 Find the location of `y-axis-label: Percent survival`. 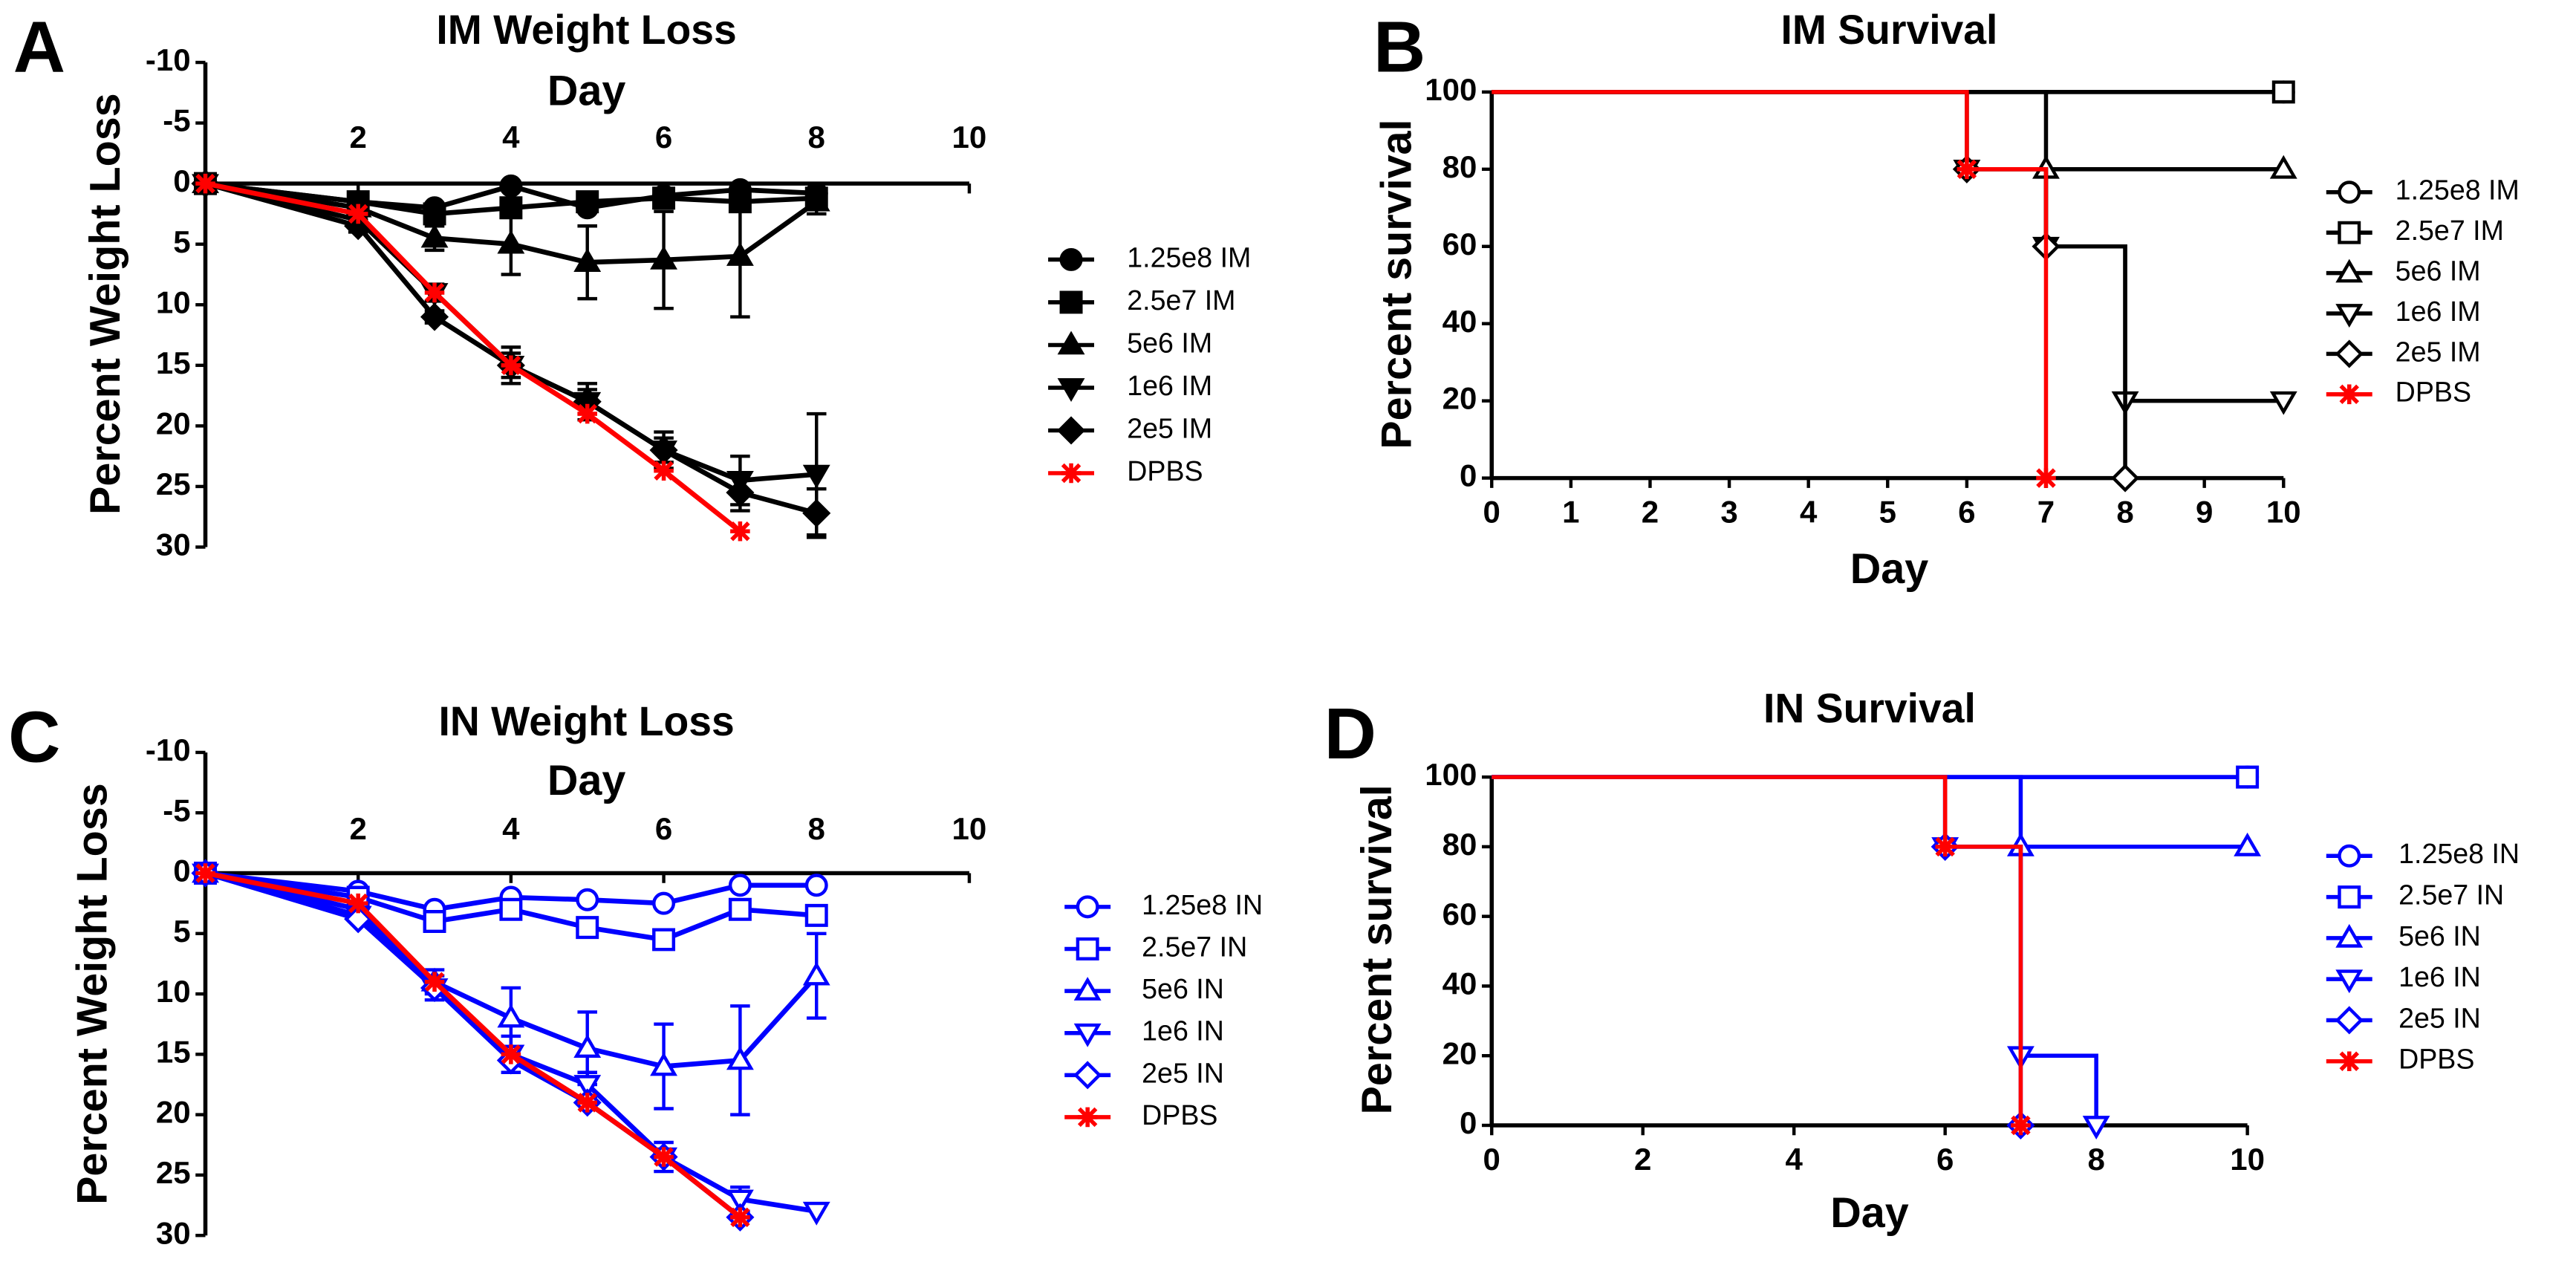

y-axis-label: Percent survival is located at coordinates (1397, 284).